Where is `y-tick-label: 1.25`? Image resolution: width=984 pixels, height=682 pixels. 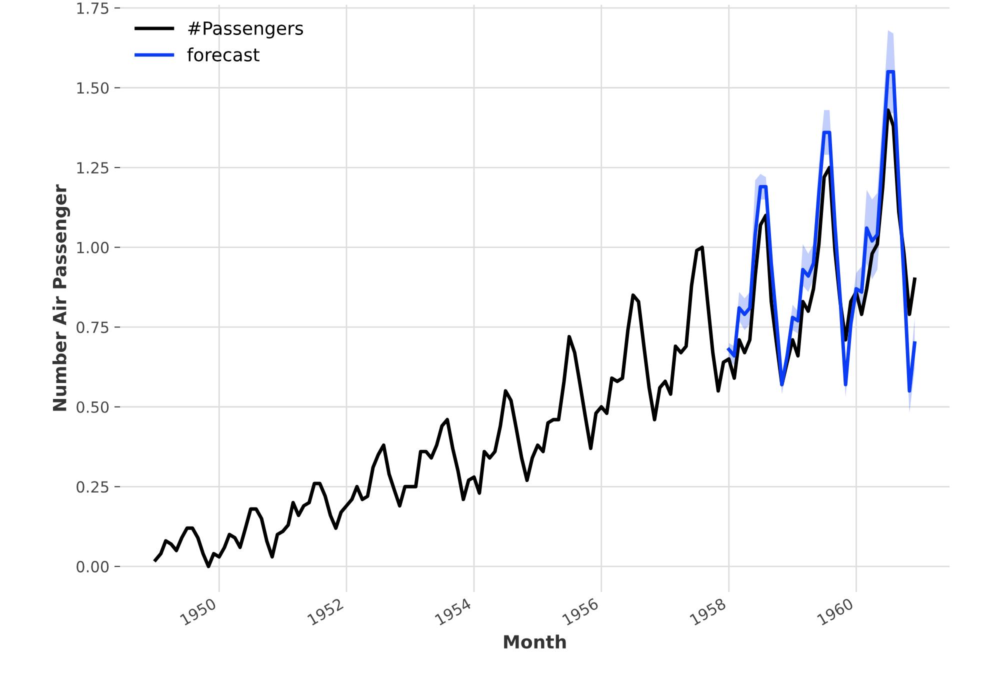
y-tick-label: 1.25 is located at coordinates (92, 168).